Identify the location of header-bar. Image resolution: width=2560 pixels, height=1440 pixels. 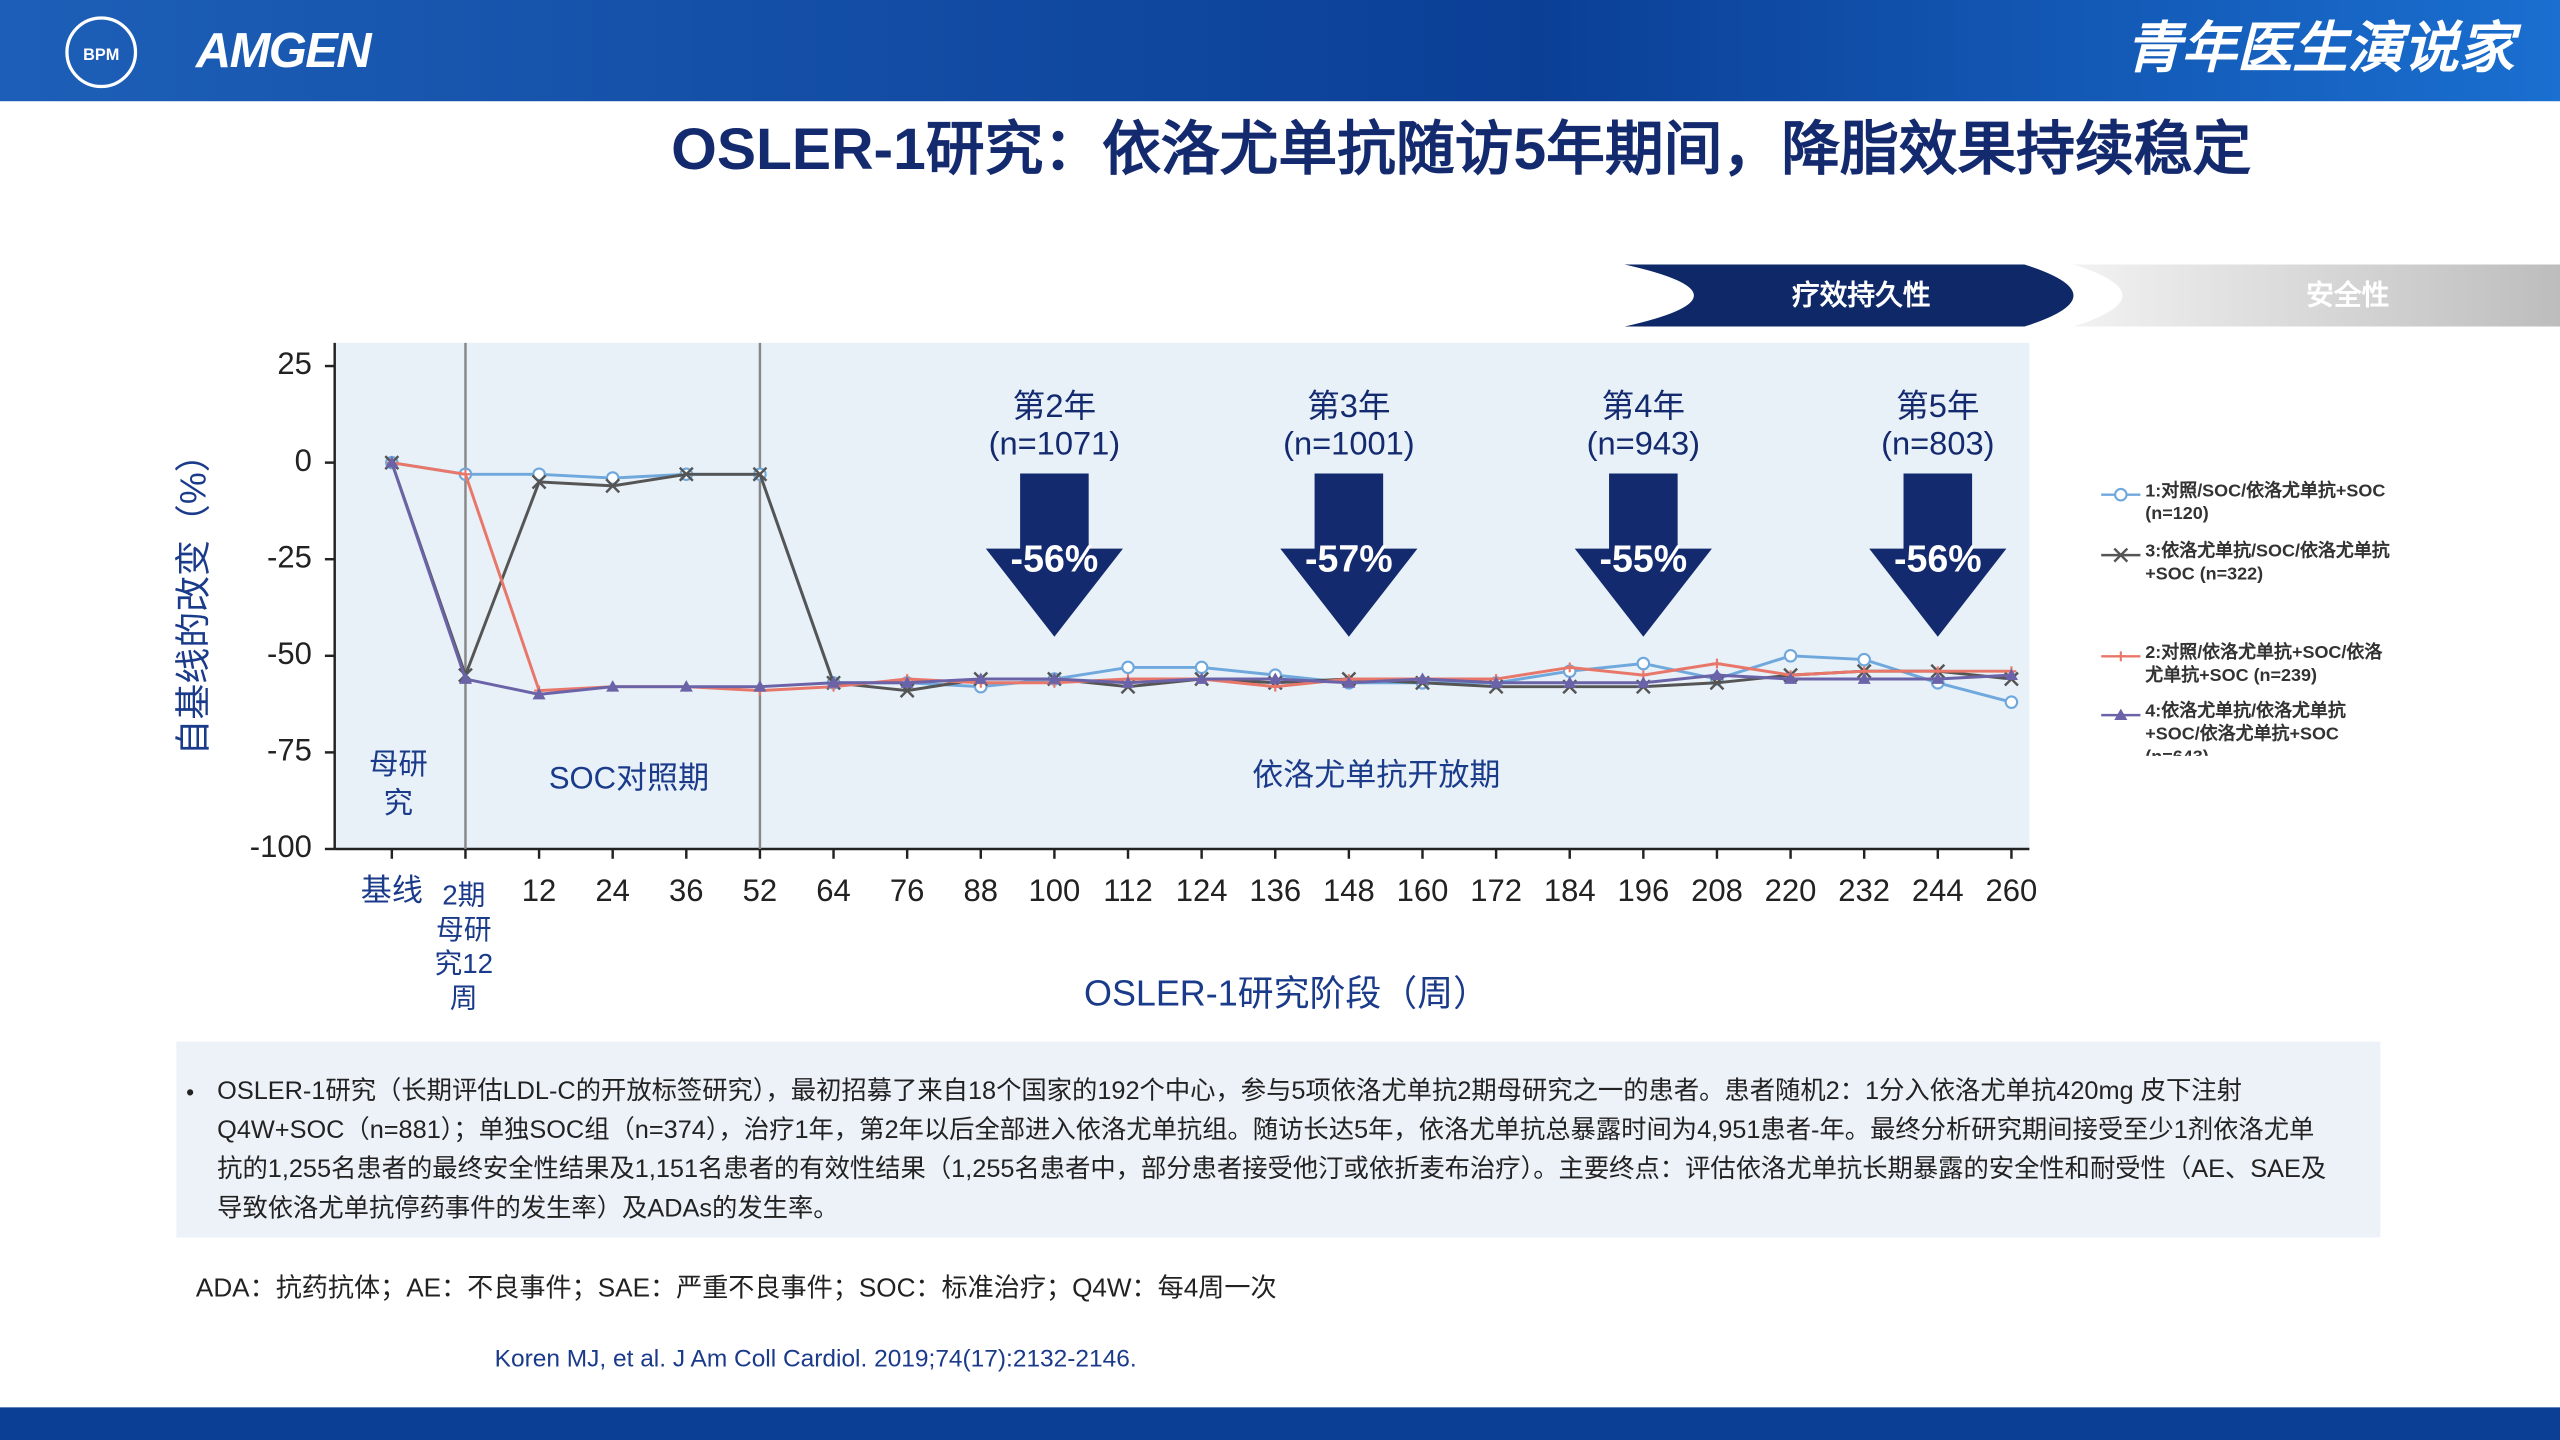
(1280, 51).